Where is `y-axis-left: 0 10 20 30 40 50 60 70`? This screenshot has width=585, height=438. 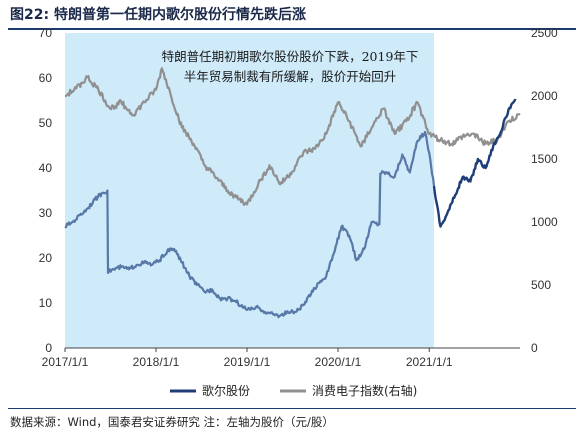 y-axis-left: 0 10 20 30 40 50 60 70 is located at coordinates (46, 190).